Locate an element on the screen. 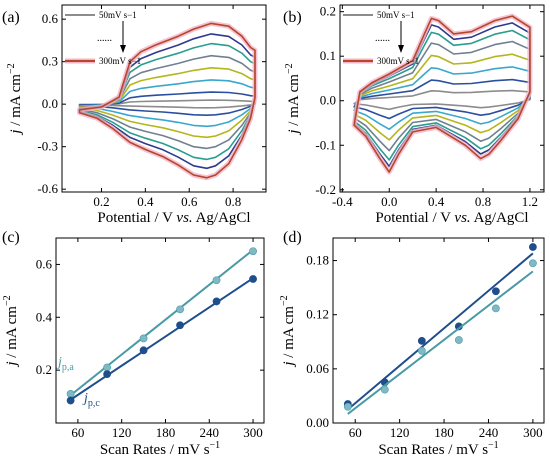 This screenshot has height=461, width=550. panel-label: (c) is located at coordinates (11, 237).